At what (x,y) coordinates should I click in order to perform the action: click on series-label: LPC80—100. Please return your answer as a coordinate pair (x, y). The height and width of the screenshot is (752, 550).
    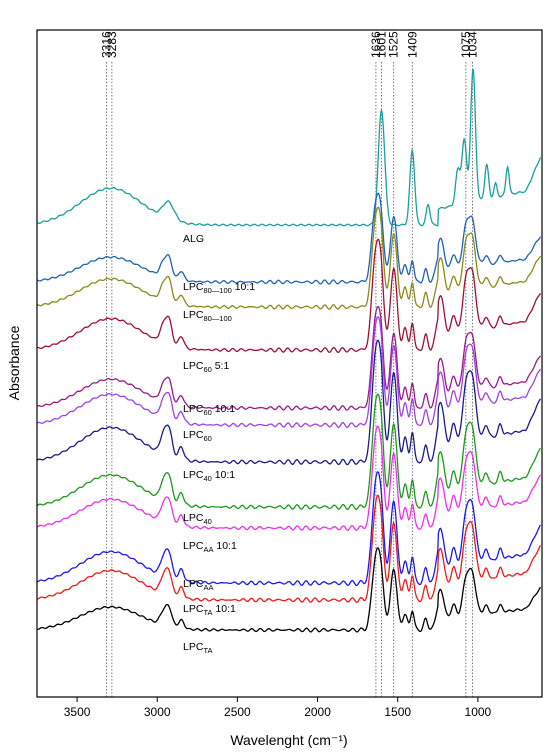
    Looking at the image, I should click on (207, 316).